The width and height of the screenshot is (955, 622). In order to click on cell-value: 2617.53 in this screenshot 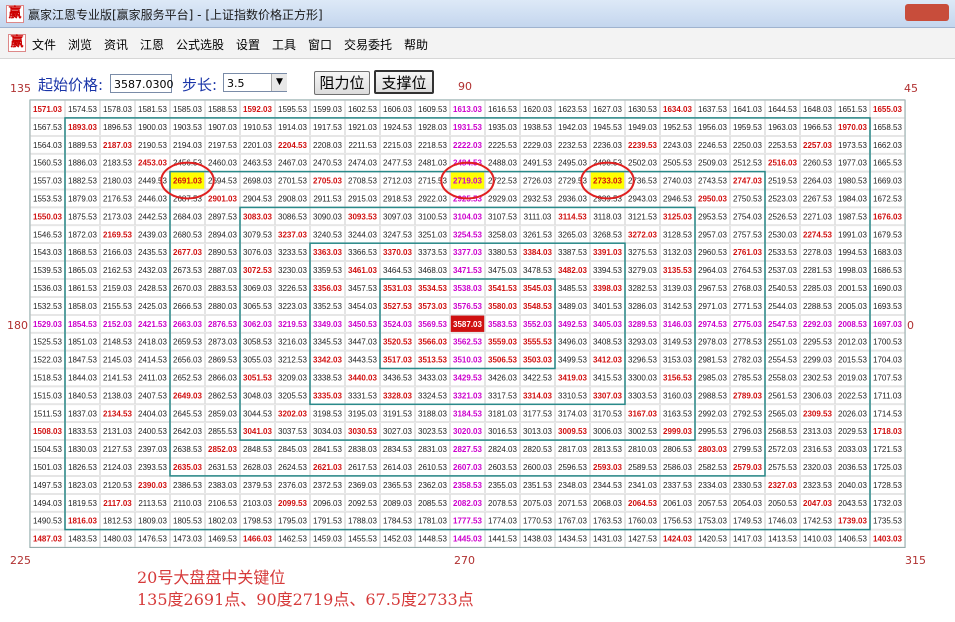, I will do `click(362, 467)`.